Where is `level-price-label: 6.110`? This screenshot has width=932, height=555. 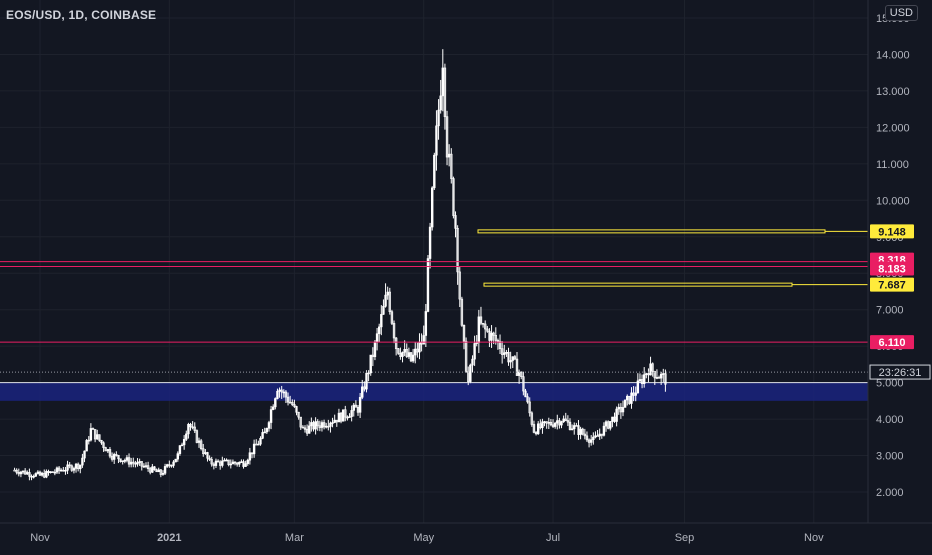
level-price-label: 6.110 is located at coordinates (892, 343).